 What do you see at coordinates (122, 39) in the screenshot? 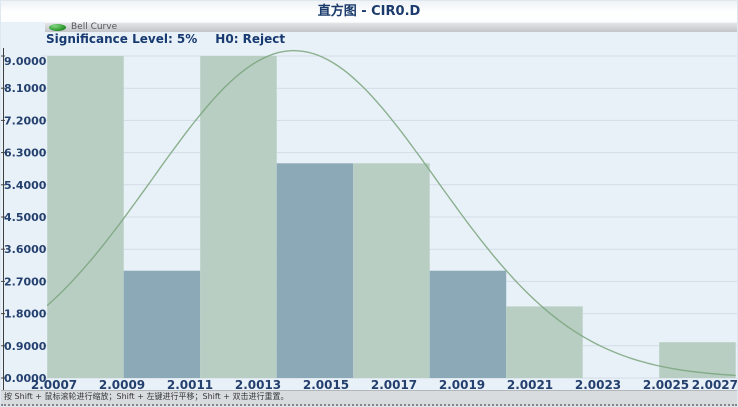
I see `significance-level-label: Significance Level: 5%` at bounding box center [122, 39].